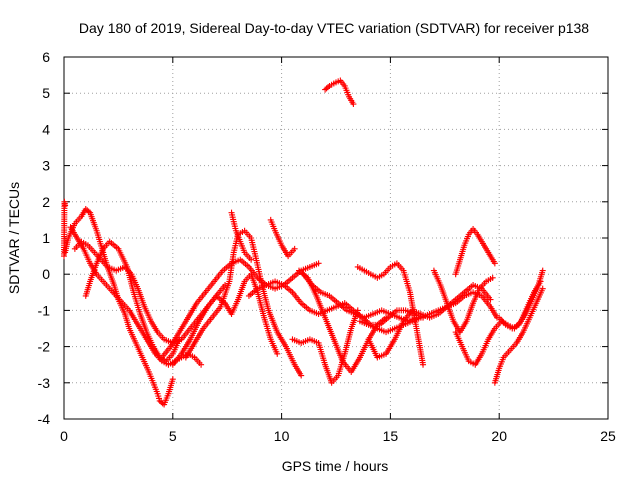 The height and width of the screenshot is (480, 640). I want to click on series-track-b, so click(136, 296).